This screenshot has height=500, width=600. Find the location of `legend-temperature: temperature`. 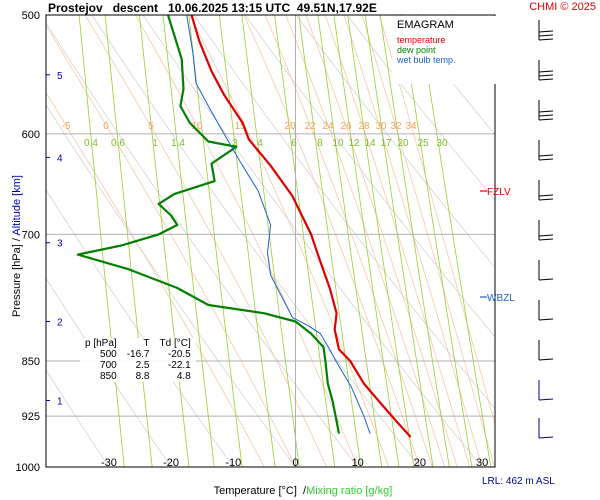

legend-temperature: temperature is located at coordinates (421, 40).